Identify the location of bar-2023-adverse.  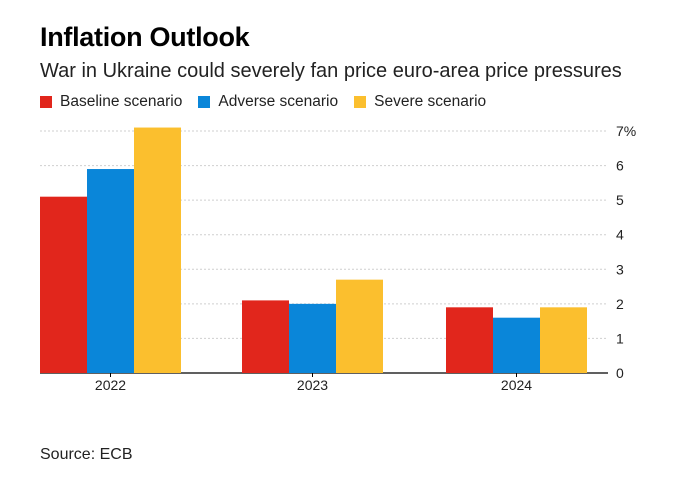
(312, 338).